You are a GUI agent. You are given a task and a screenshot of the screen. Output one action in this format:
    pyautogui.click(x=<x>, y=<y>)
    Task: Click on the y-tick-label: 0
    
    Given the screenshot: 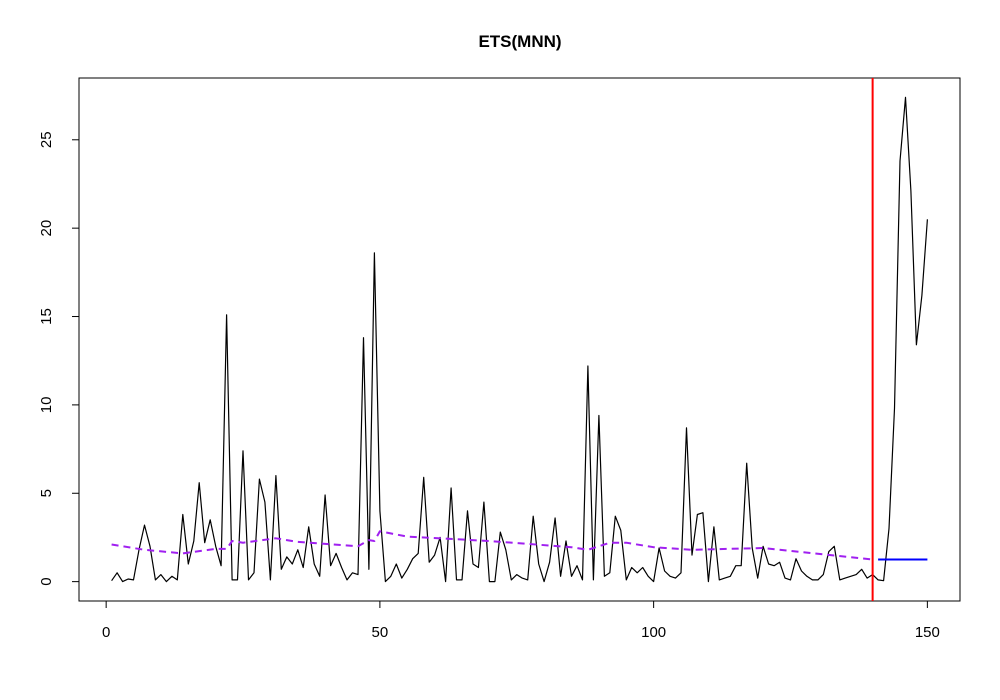 What is the action you would take?
    pyautogui.click(x=46, y=581)
    